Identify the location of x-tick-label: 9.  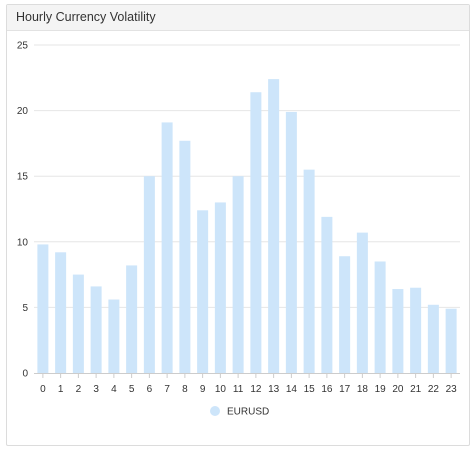
(203, 389).